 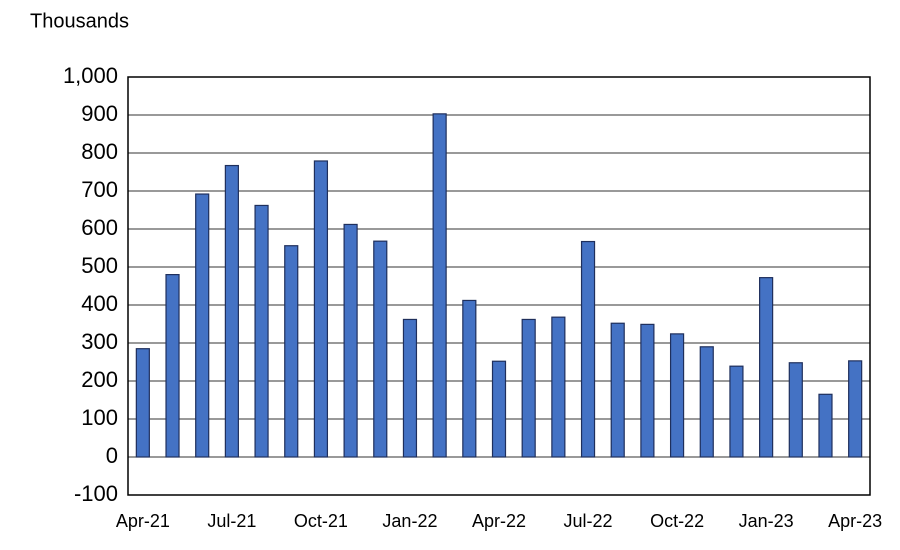 I want to click on y-tick-label: 300, so click(x=99, y=341).